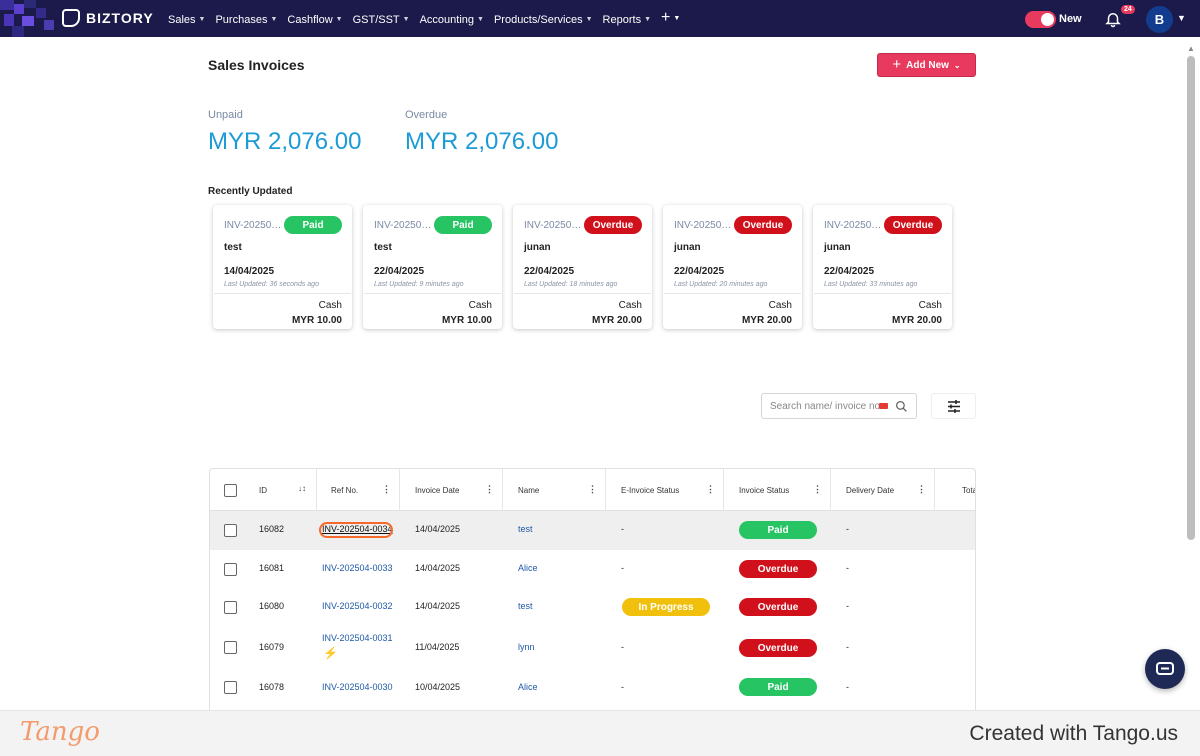  I want to click on select-all-checkbox, so click(230, 490).